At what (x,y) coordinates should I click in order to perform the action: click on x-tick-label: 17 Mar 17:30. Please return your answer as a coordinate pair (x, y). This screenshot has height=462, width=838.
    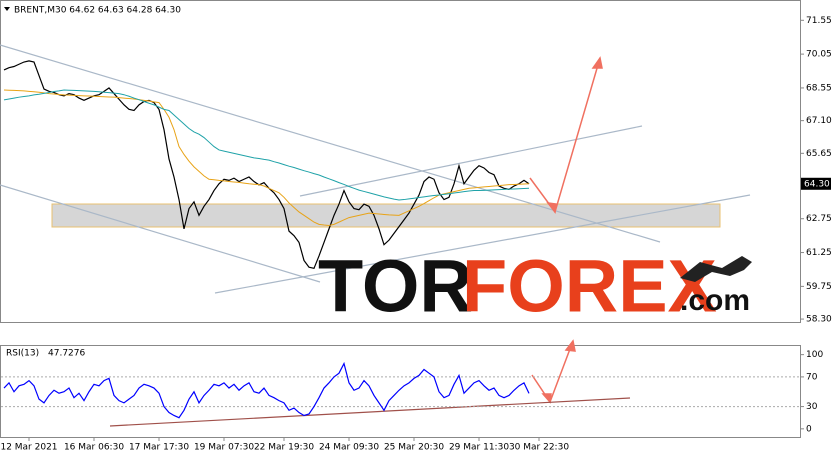
    Looking at the image, I should click on (159, 448).